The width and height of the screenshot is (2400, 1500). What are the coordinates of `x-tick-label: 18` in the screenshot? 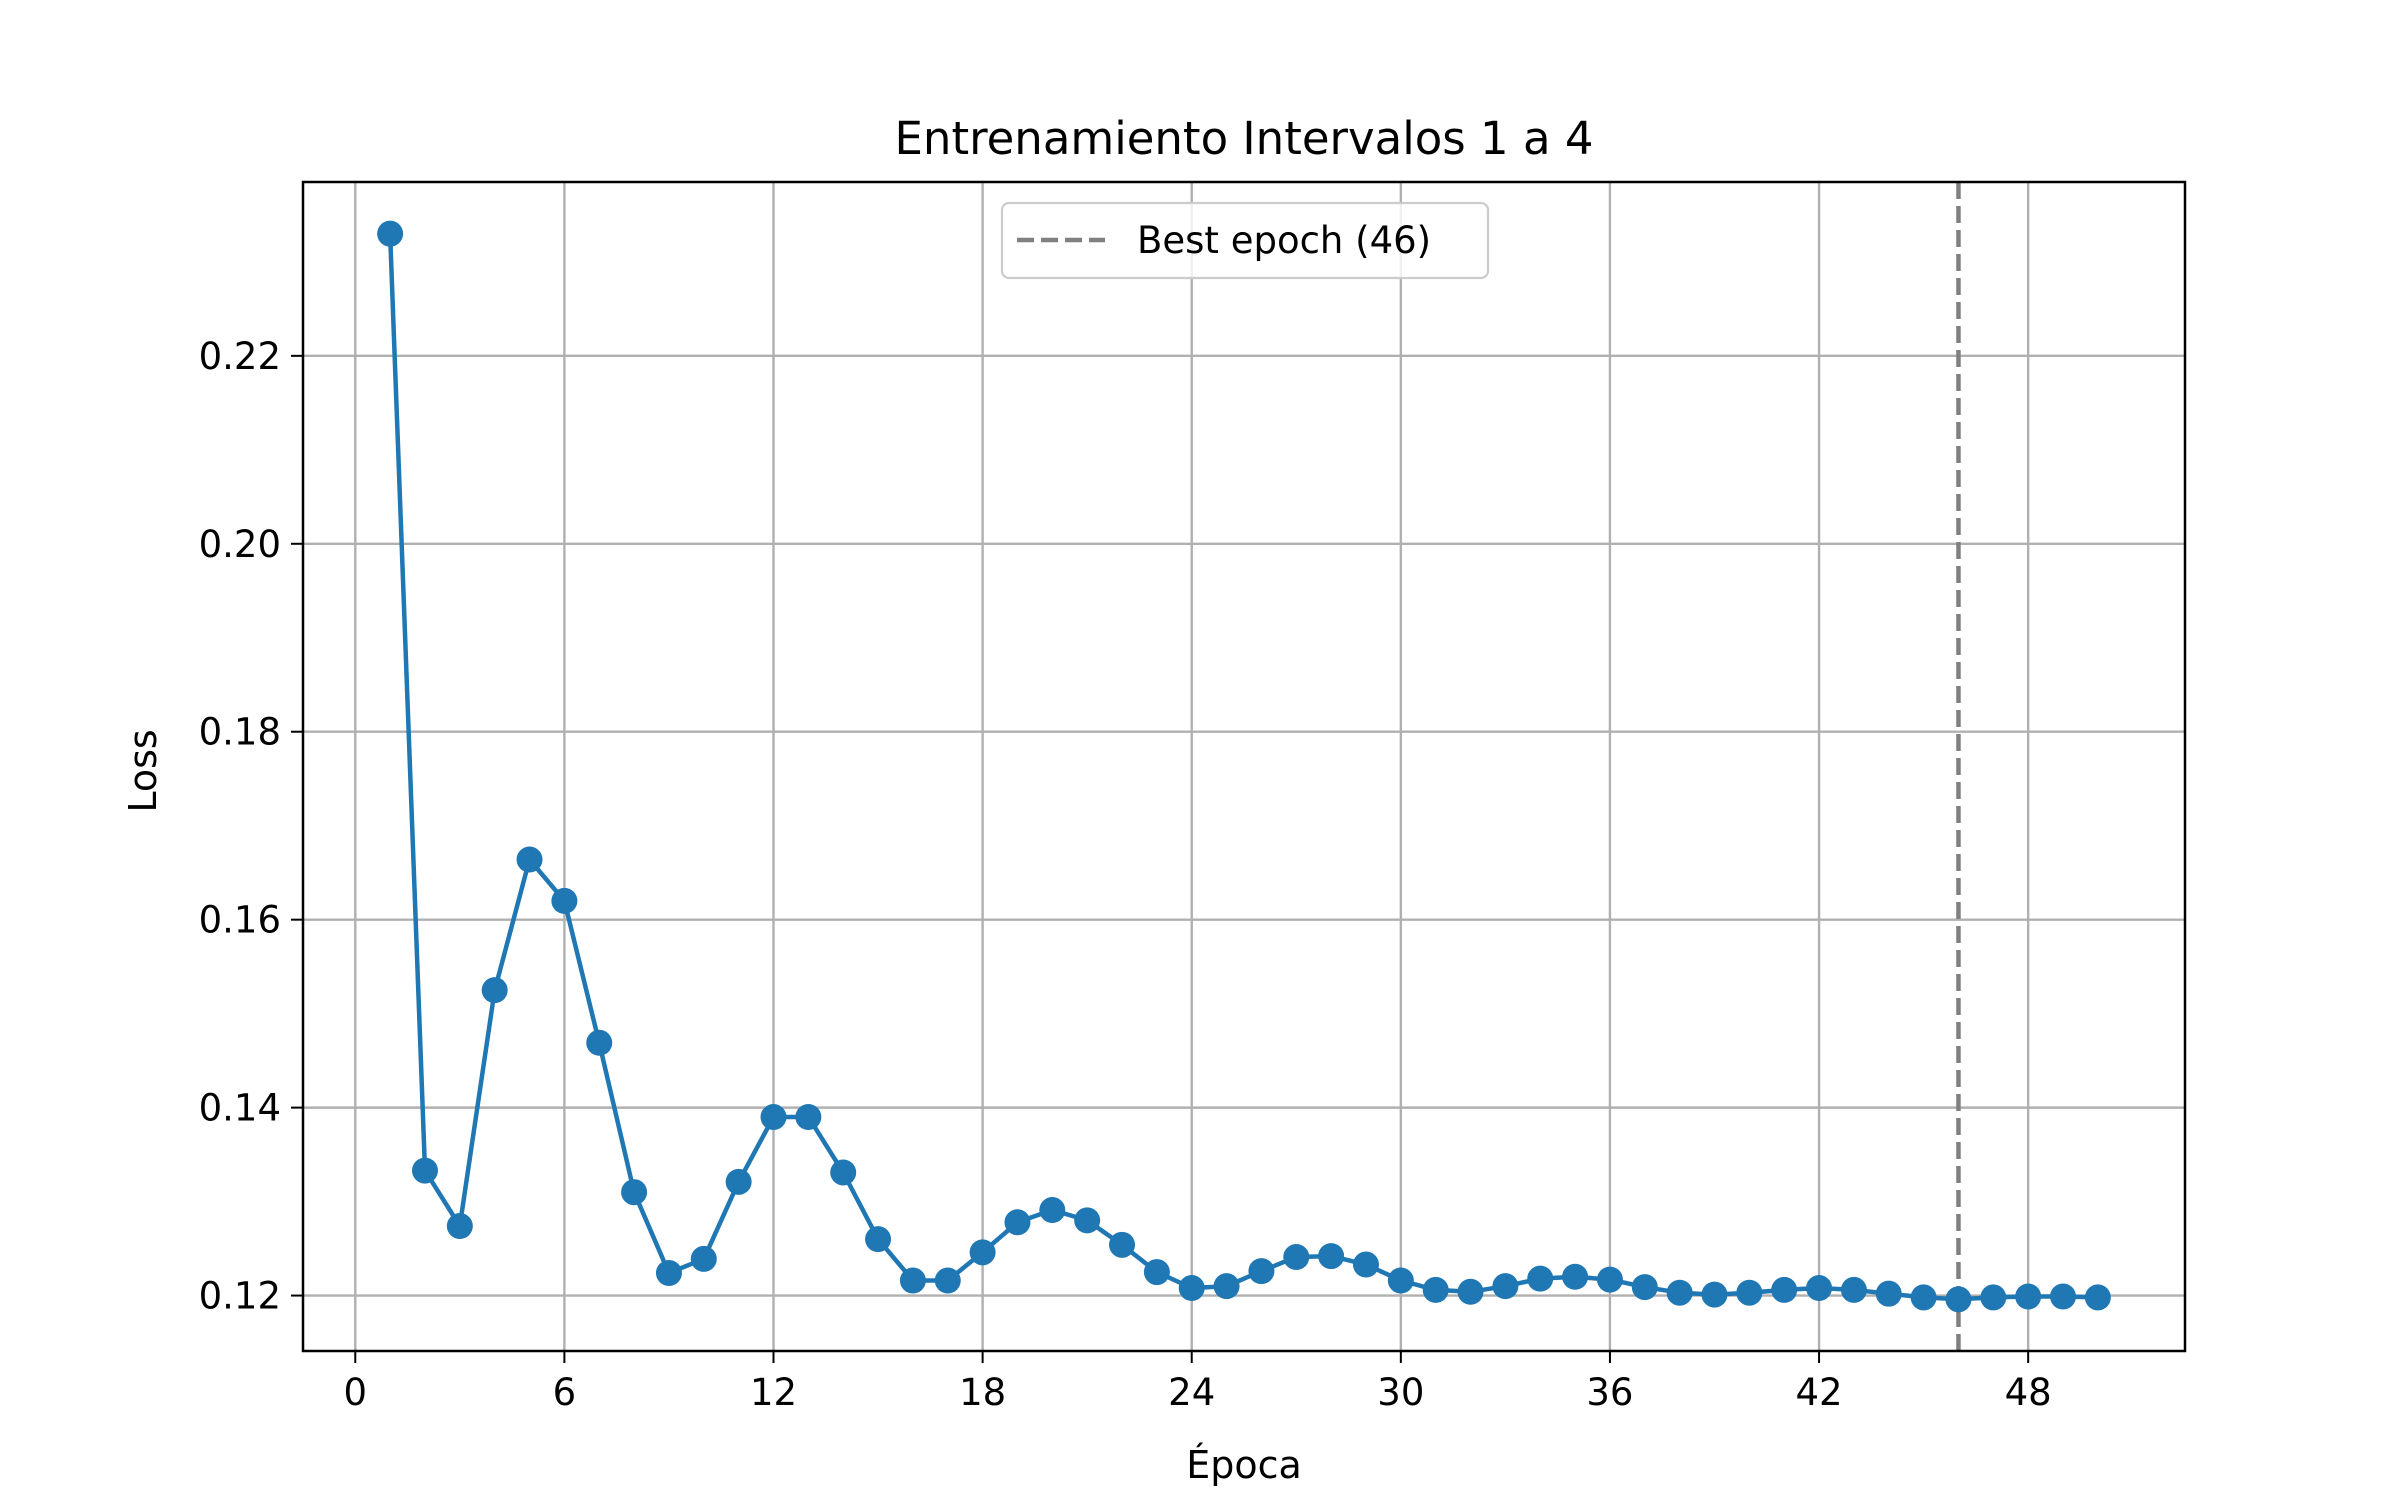 It's located at (982, 1392).